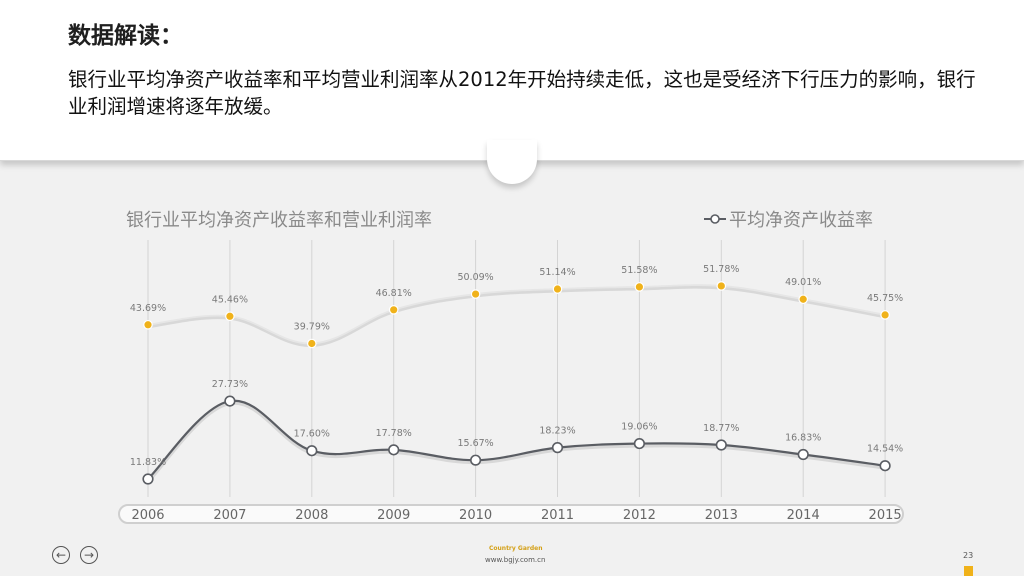  What do you see at coordinates (393, 515) in the screenshot?
I see `x-tick-label: 2009` at bounding box center [393, 515].